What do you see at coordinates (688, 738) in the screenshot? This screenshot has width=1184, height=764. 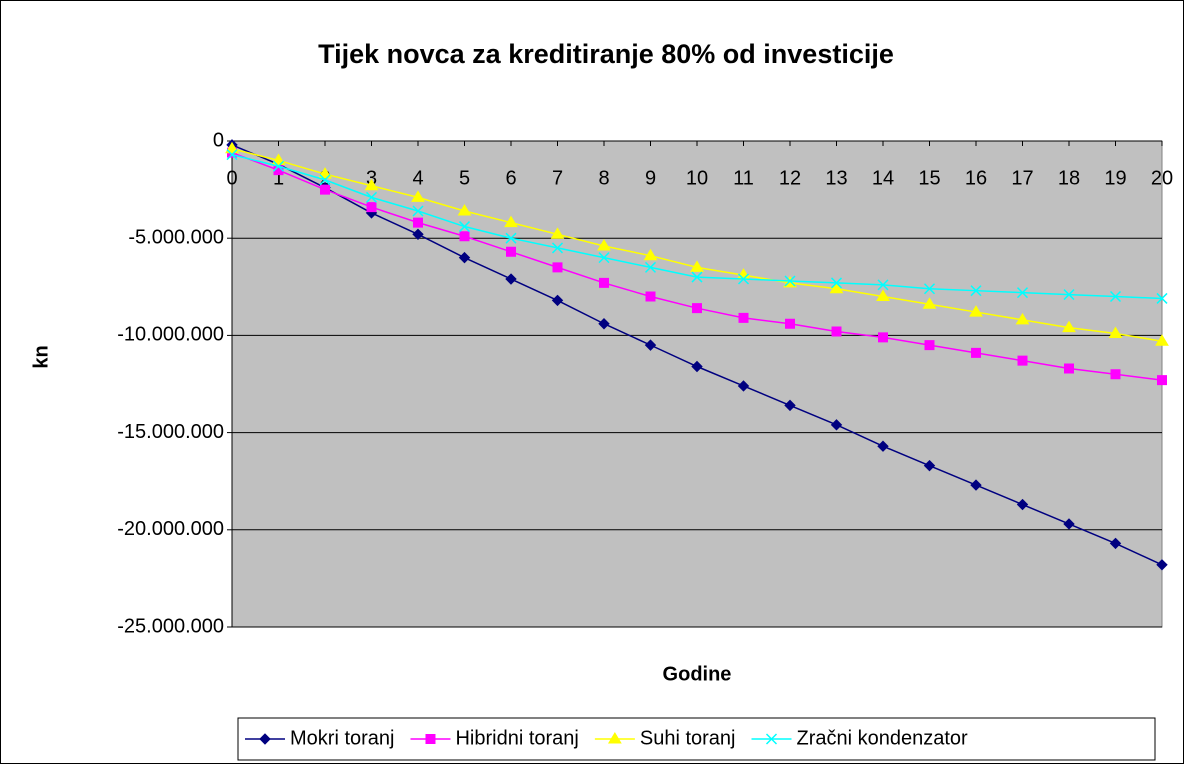 I see `legend-label: Suhi toranj` at bounding box center [688, 738].